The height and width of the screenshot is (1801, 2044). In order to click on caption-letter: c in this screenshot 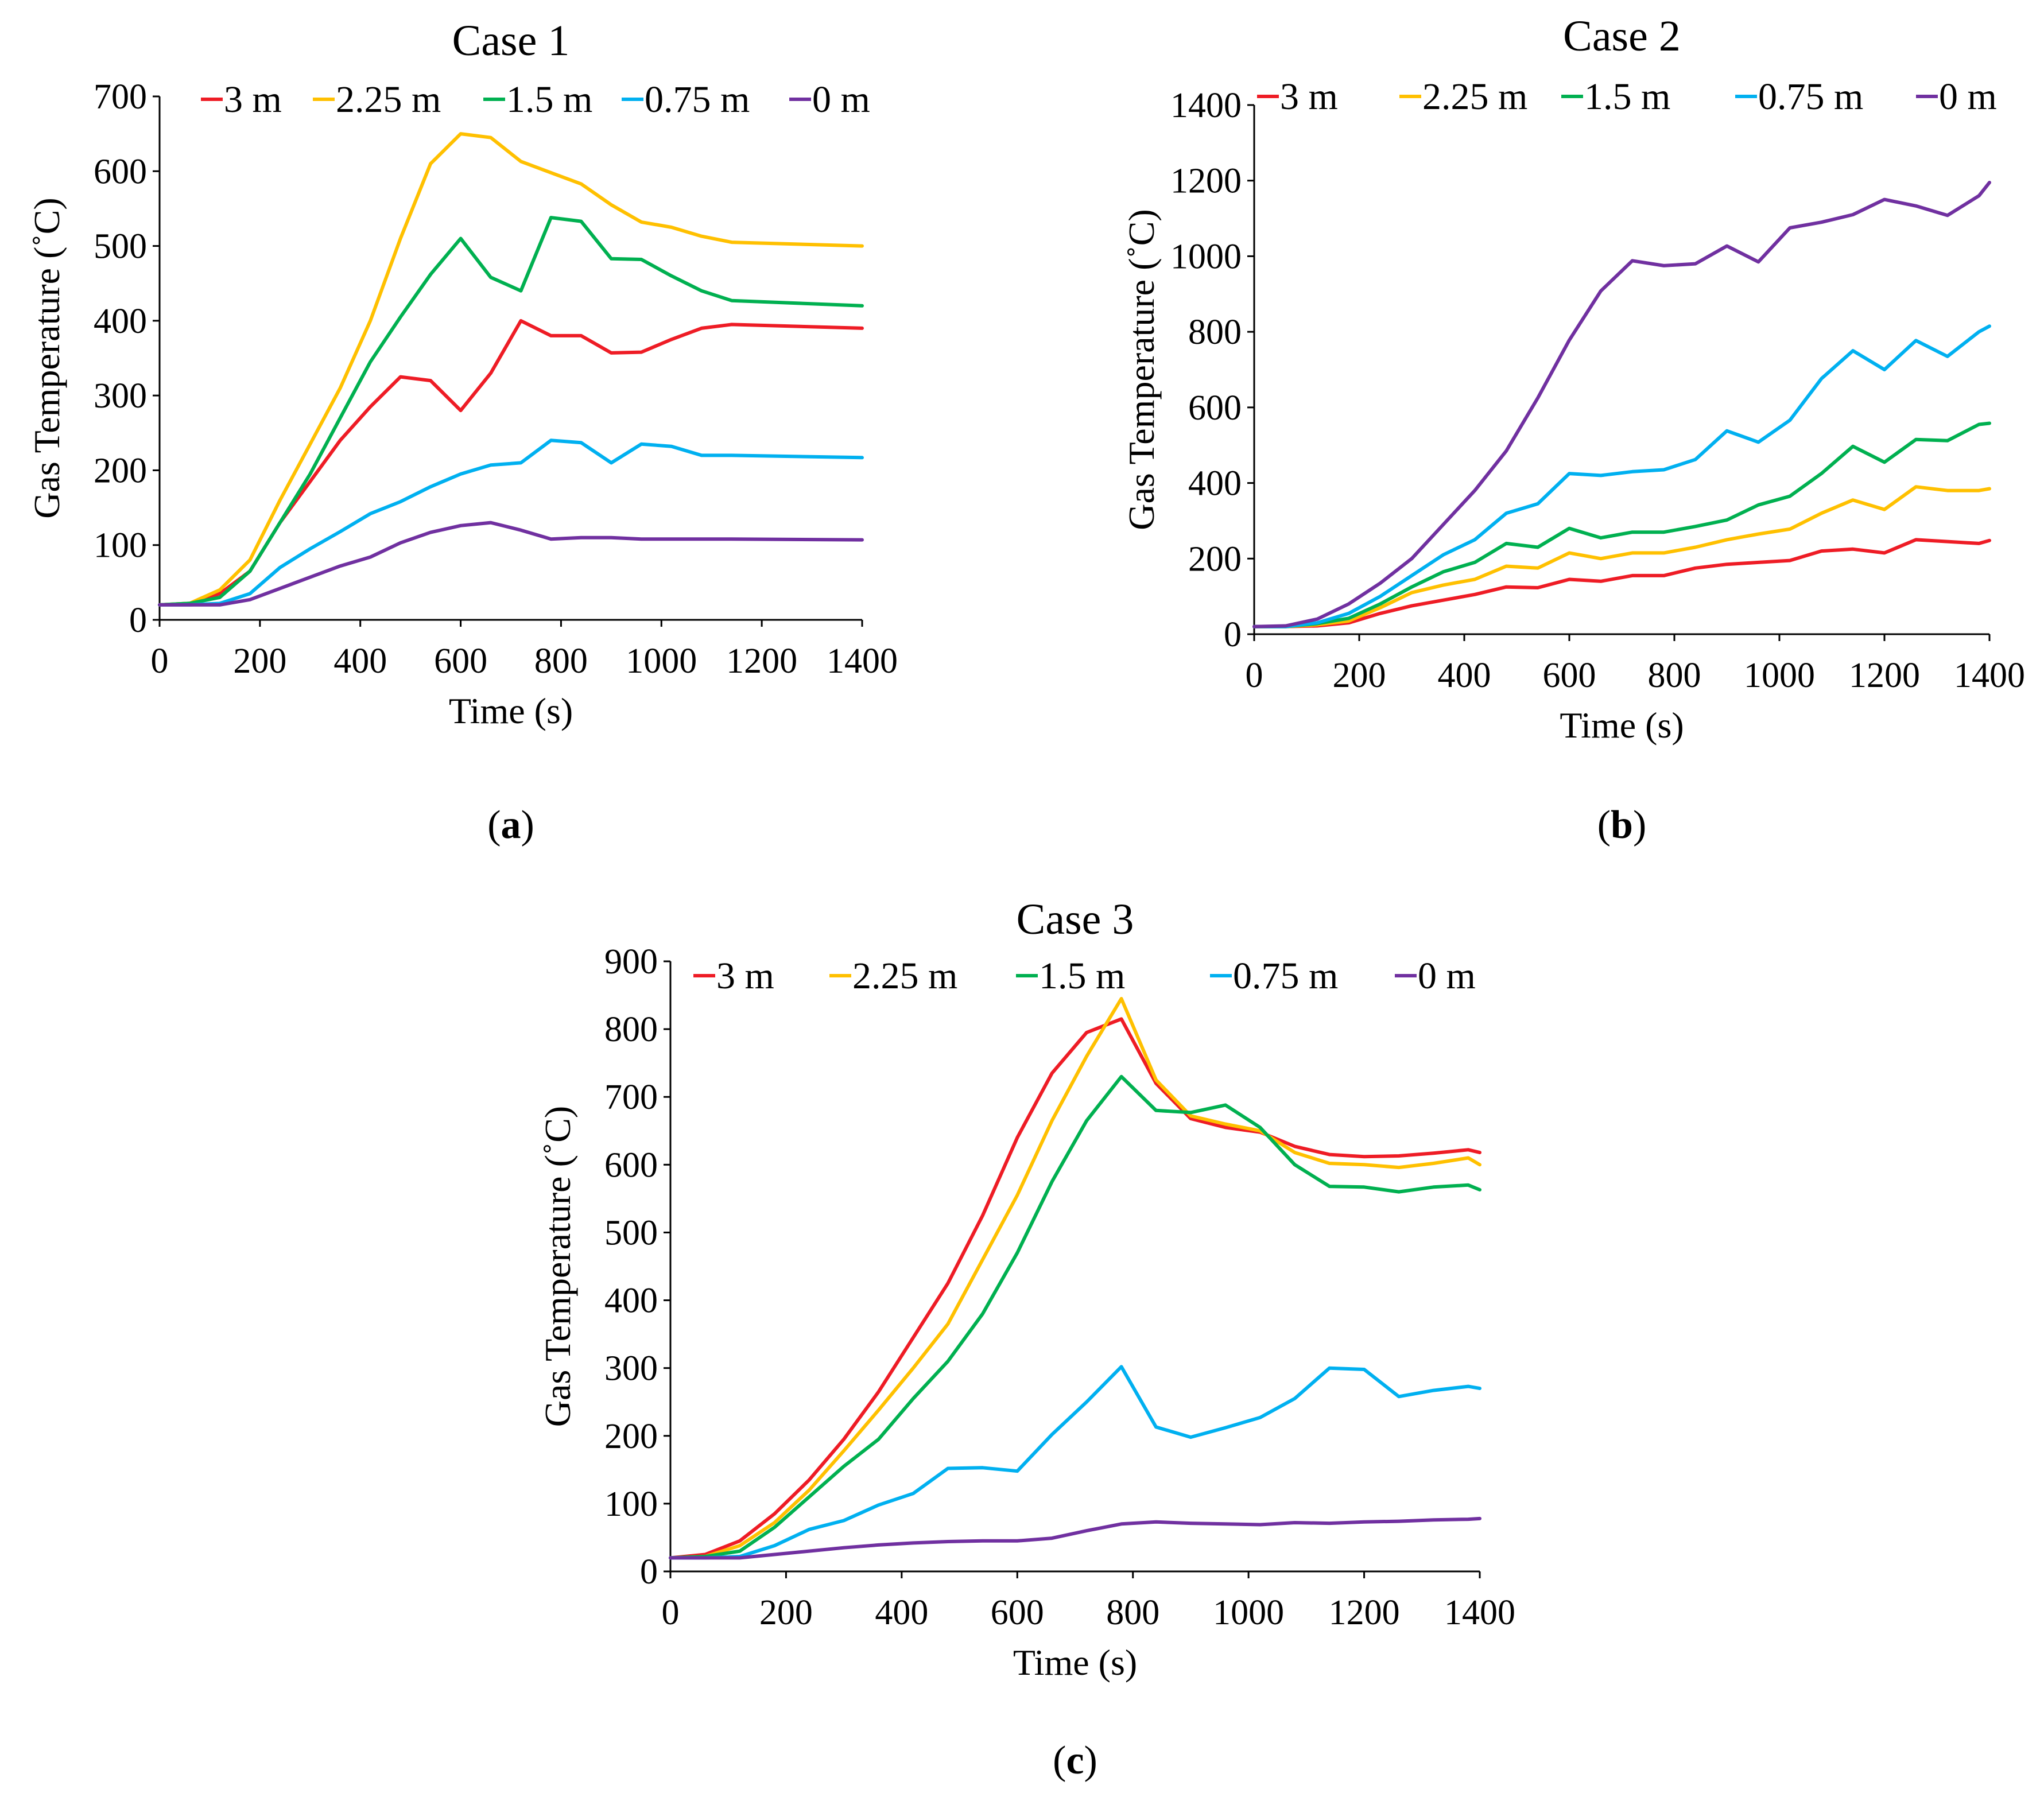, I will do `click(1075, 1760)`.